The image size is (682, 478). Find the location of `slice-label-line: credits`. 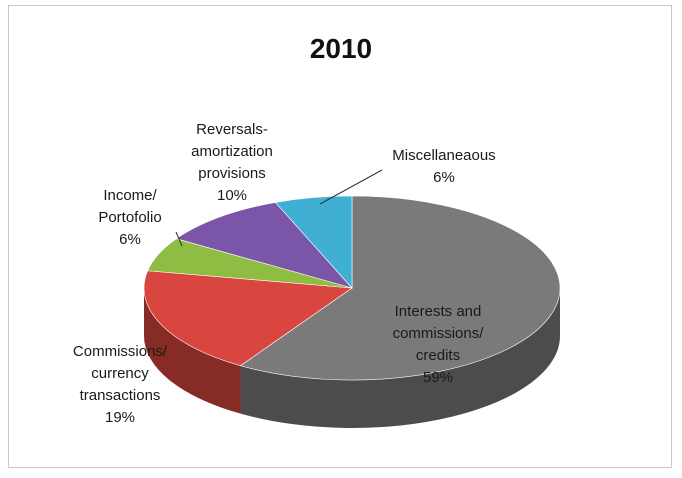

slice-label-line: credits is located at coordinates (438, 355).